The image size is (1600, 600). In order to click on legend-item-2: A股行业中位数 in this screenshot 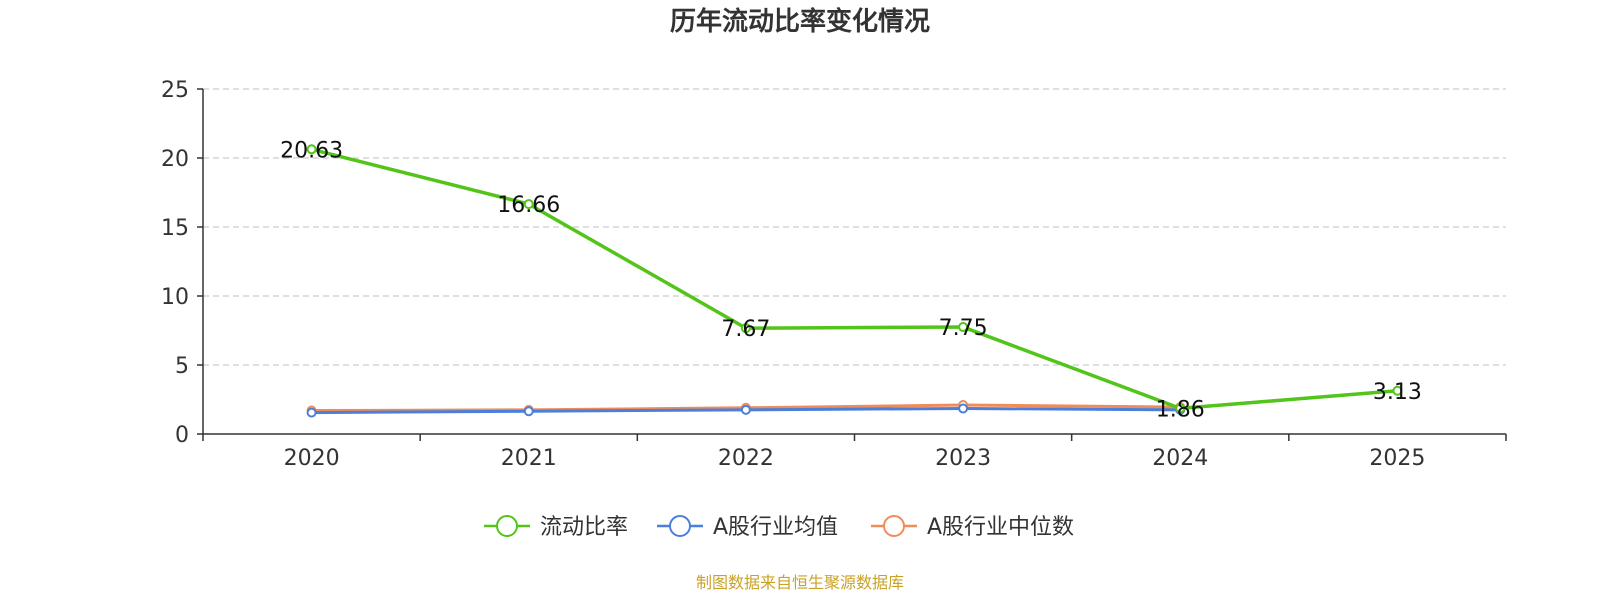, I will do `click(972, 527)`.